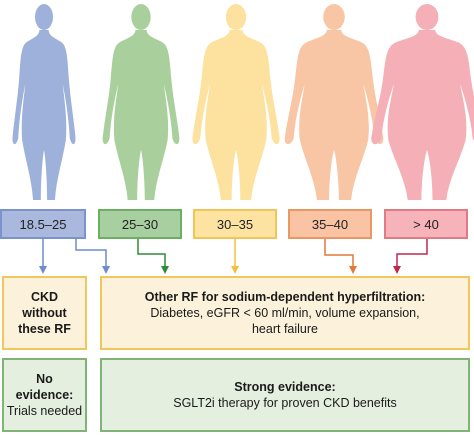 The height and width of the screenshot is (436, 474). What do you see at coordinates (44, 17) in the screenshot?
I see `body-normal-head` at bounding box center [44, 17].